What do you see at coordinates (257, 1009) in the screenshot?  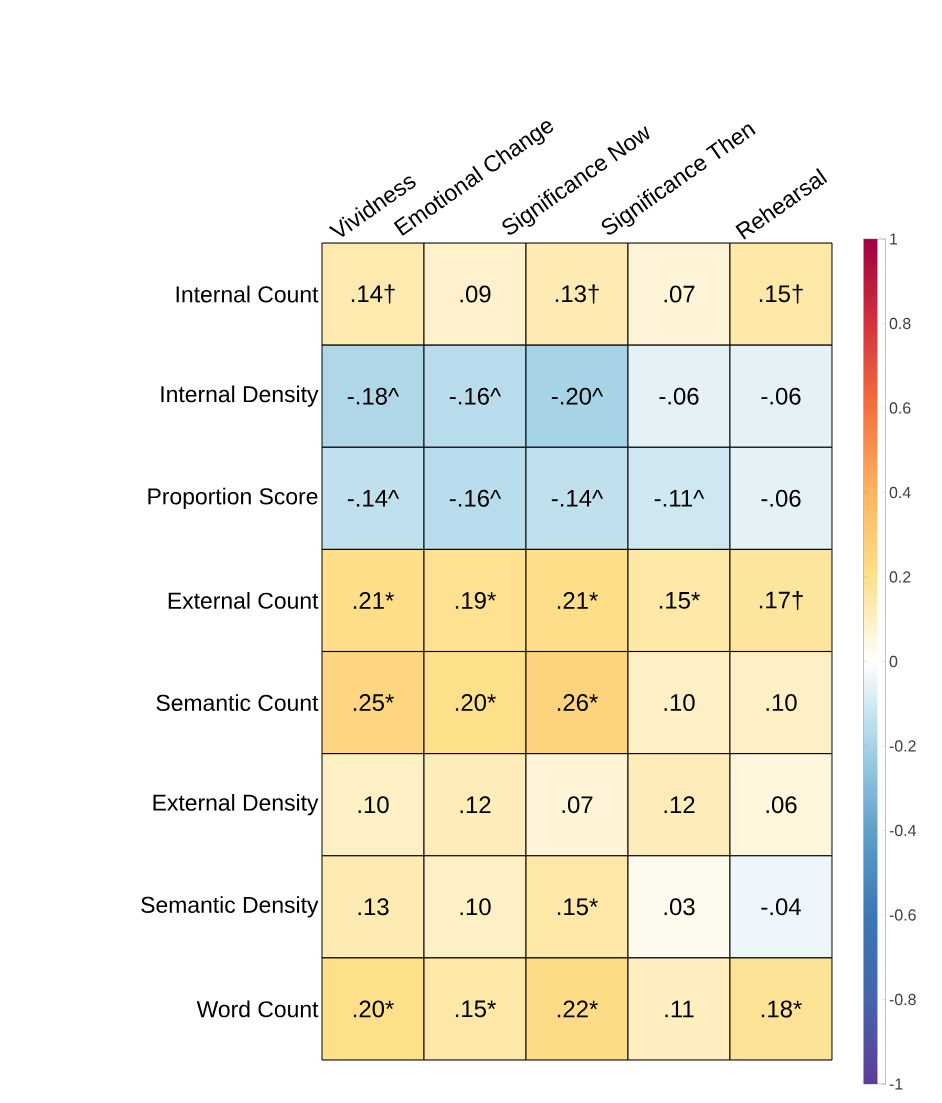 I see `y-tick-label: Word Count` at bounding box center [257, 1009].